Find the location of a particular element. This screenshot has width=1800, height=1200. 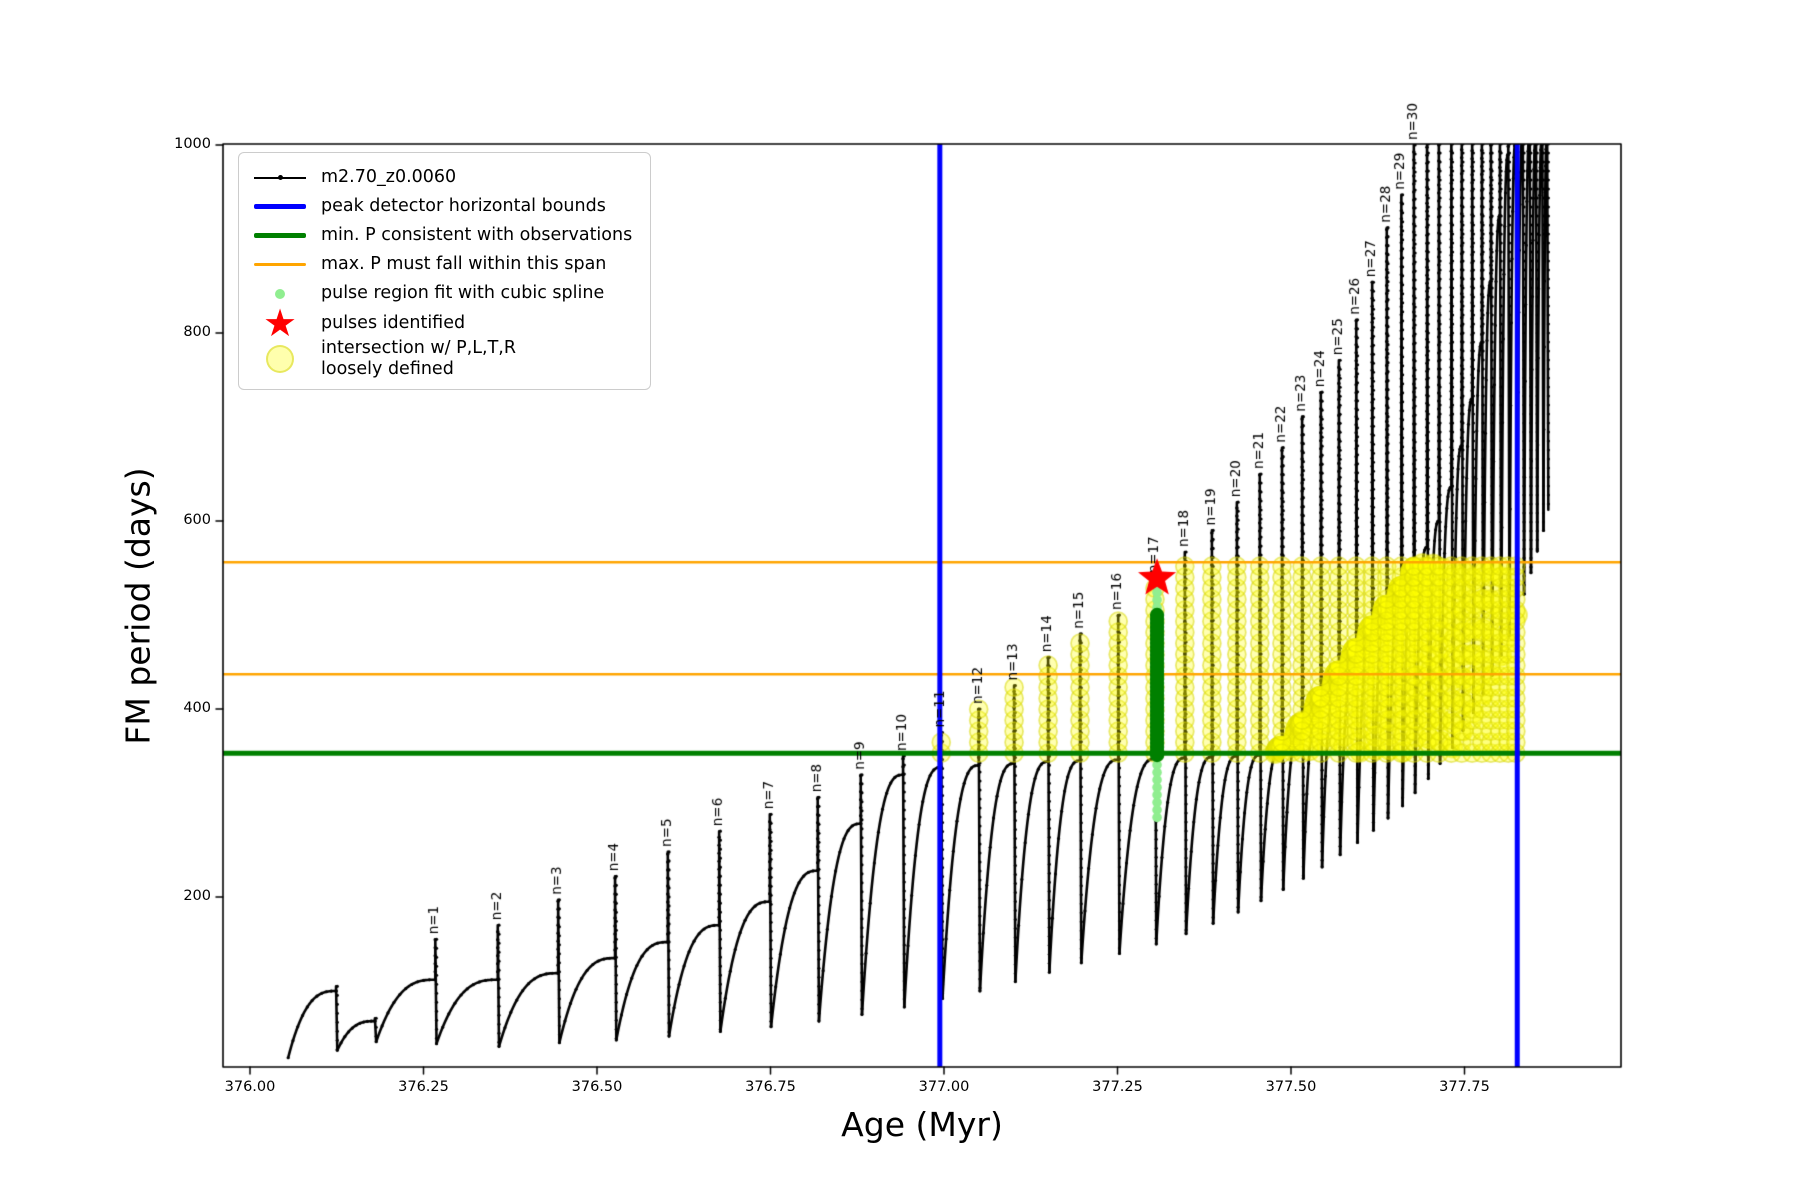

series-line-icon is located at coordinates (280, 177).